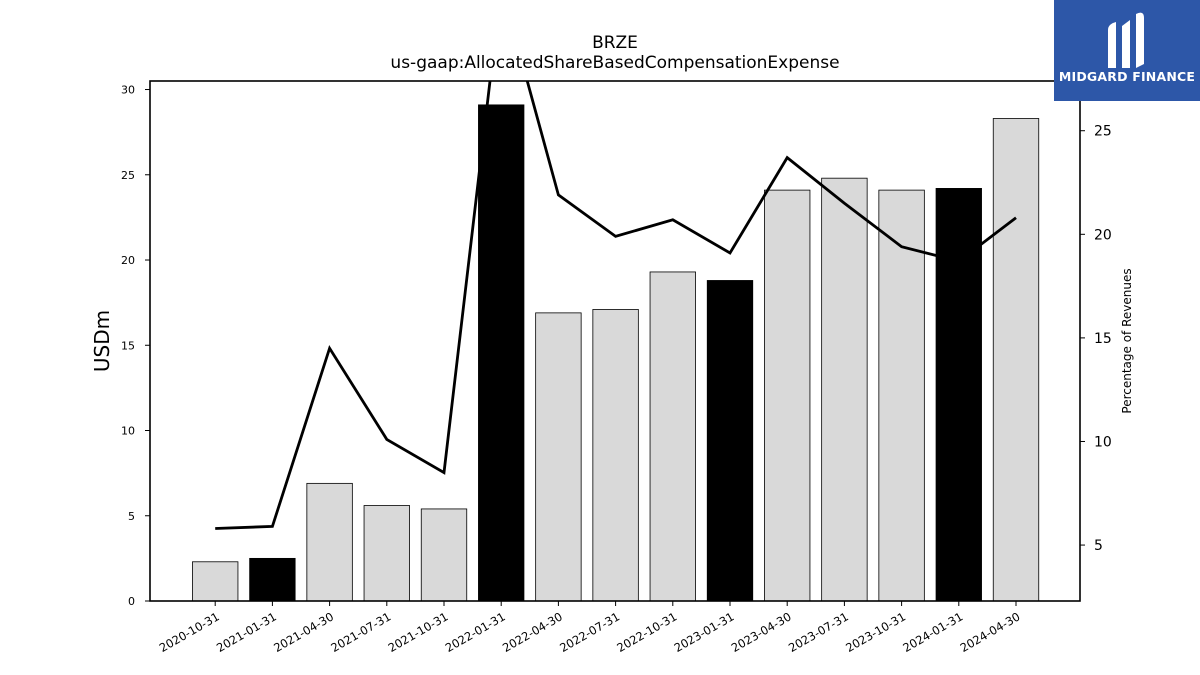  Describe the element at coordinates (1127, 340) in the screenshot. I see `y2-axis-label: Percentage of Revenues` at that location.